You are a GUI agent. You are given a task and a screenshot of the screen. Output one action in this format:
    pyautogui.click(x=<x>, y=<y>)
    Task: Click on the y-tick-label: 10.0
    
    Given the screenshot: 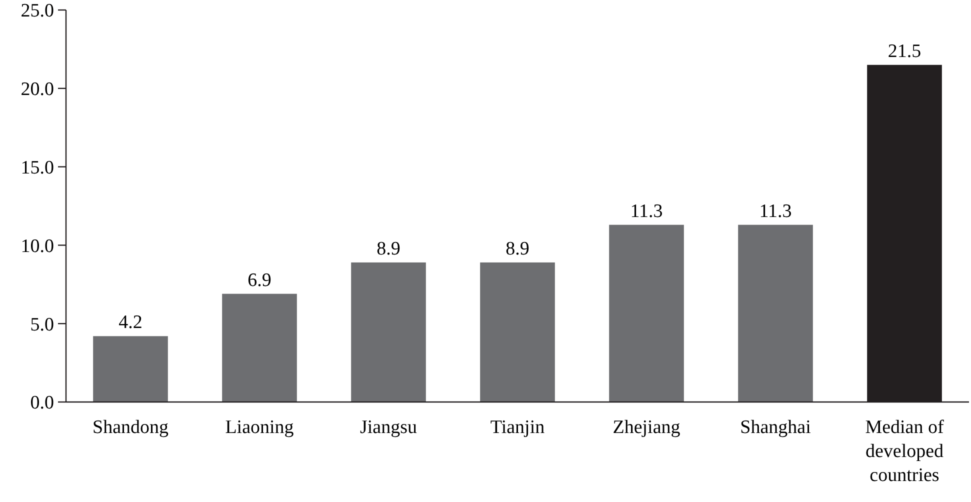 What is the action you would take?
    pyautogui.click(x=37, y=246)
    